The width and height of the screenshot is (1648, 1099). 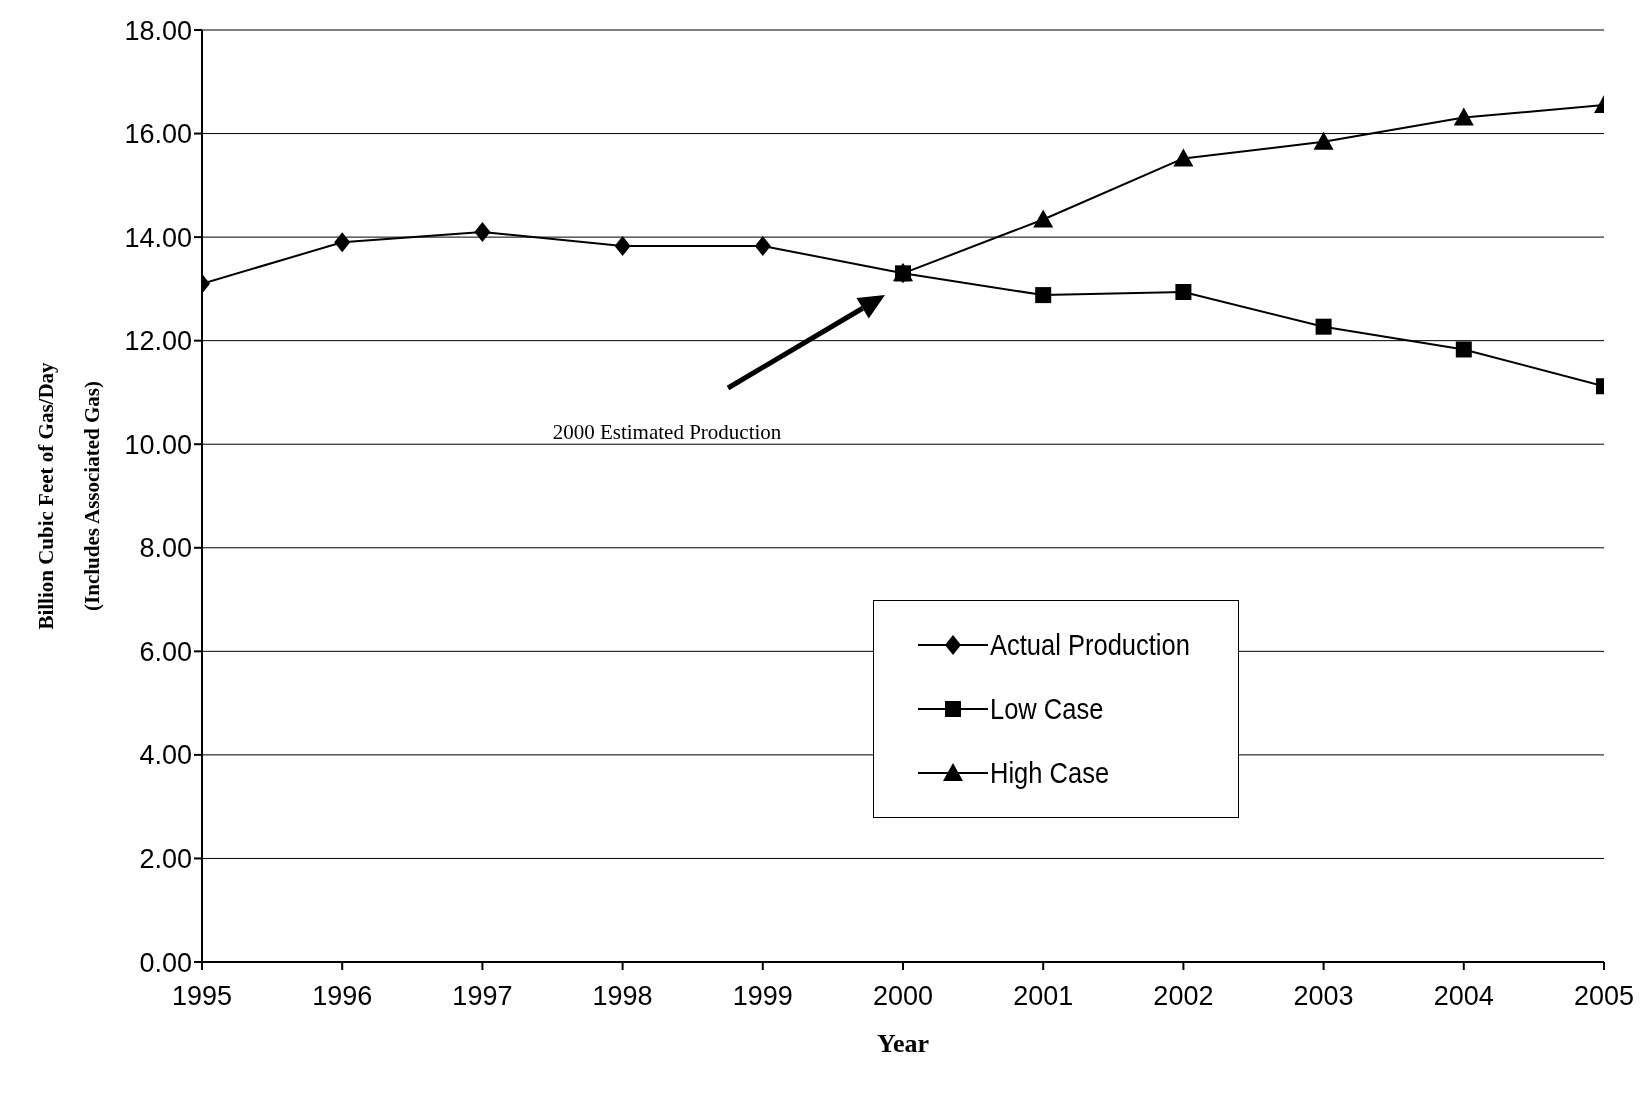 What do you see at coordinates (1323, 996) in the screenshot?
I see `x-tick-label: 2003` at bounding box center [1323, 996].